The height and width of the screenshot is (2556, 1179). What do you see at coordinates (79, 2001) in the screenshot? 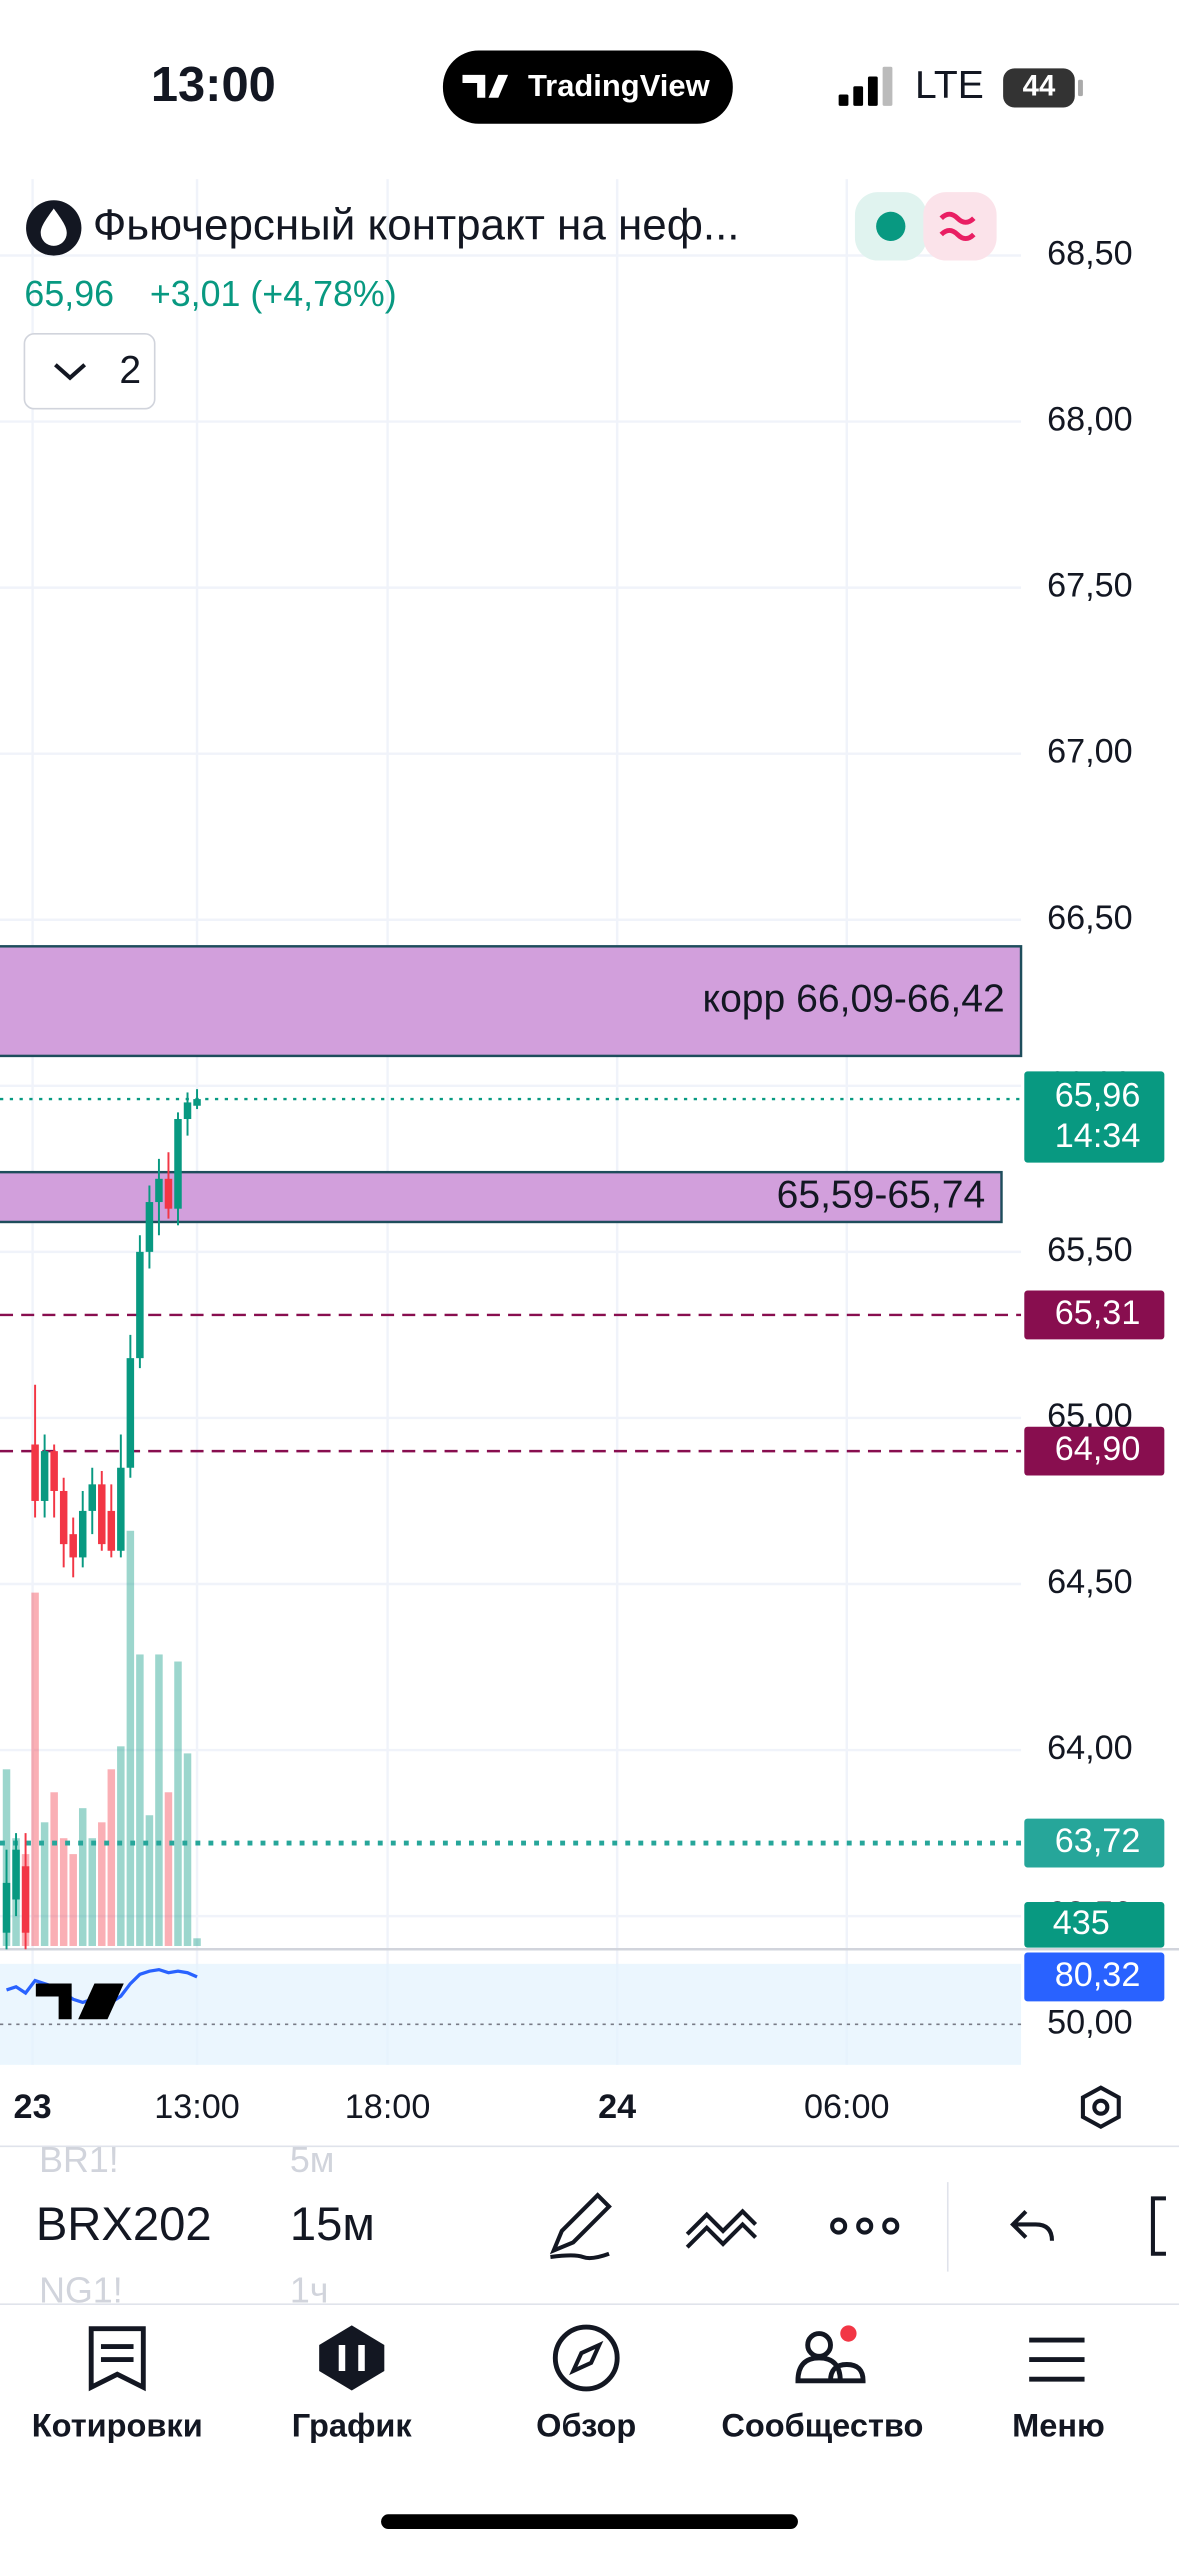
I see `tv-watermark` at bounding box center [79, 2001].